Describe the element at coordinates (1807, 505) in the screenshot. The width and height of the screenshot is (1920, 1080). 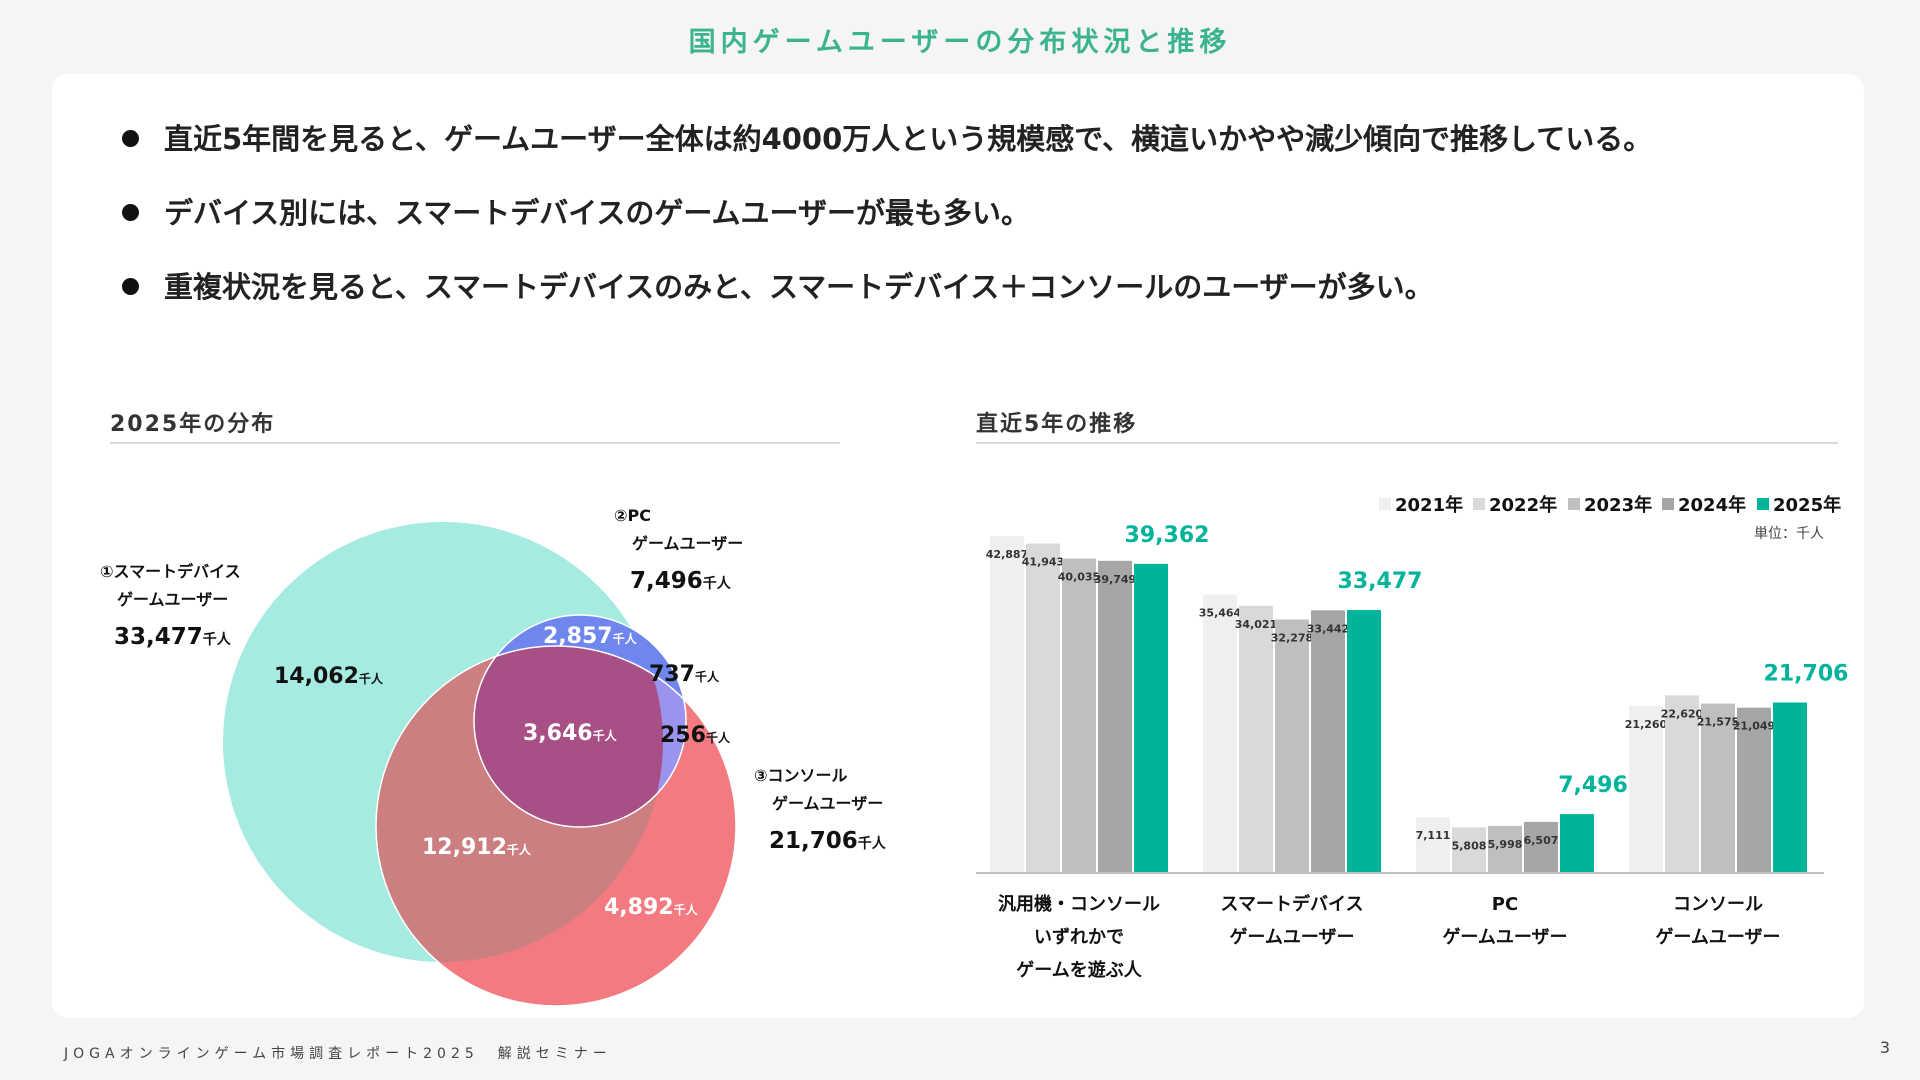
I see `legend-label: 2025年` at that location.